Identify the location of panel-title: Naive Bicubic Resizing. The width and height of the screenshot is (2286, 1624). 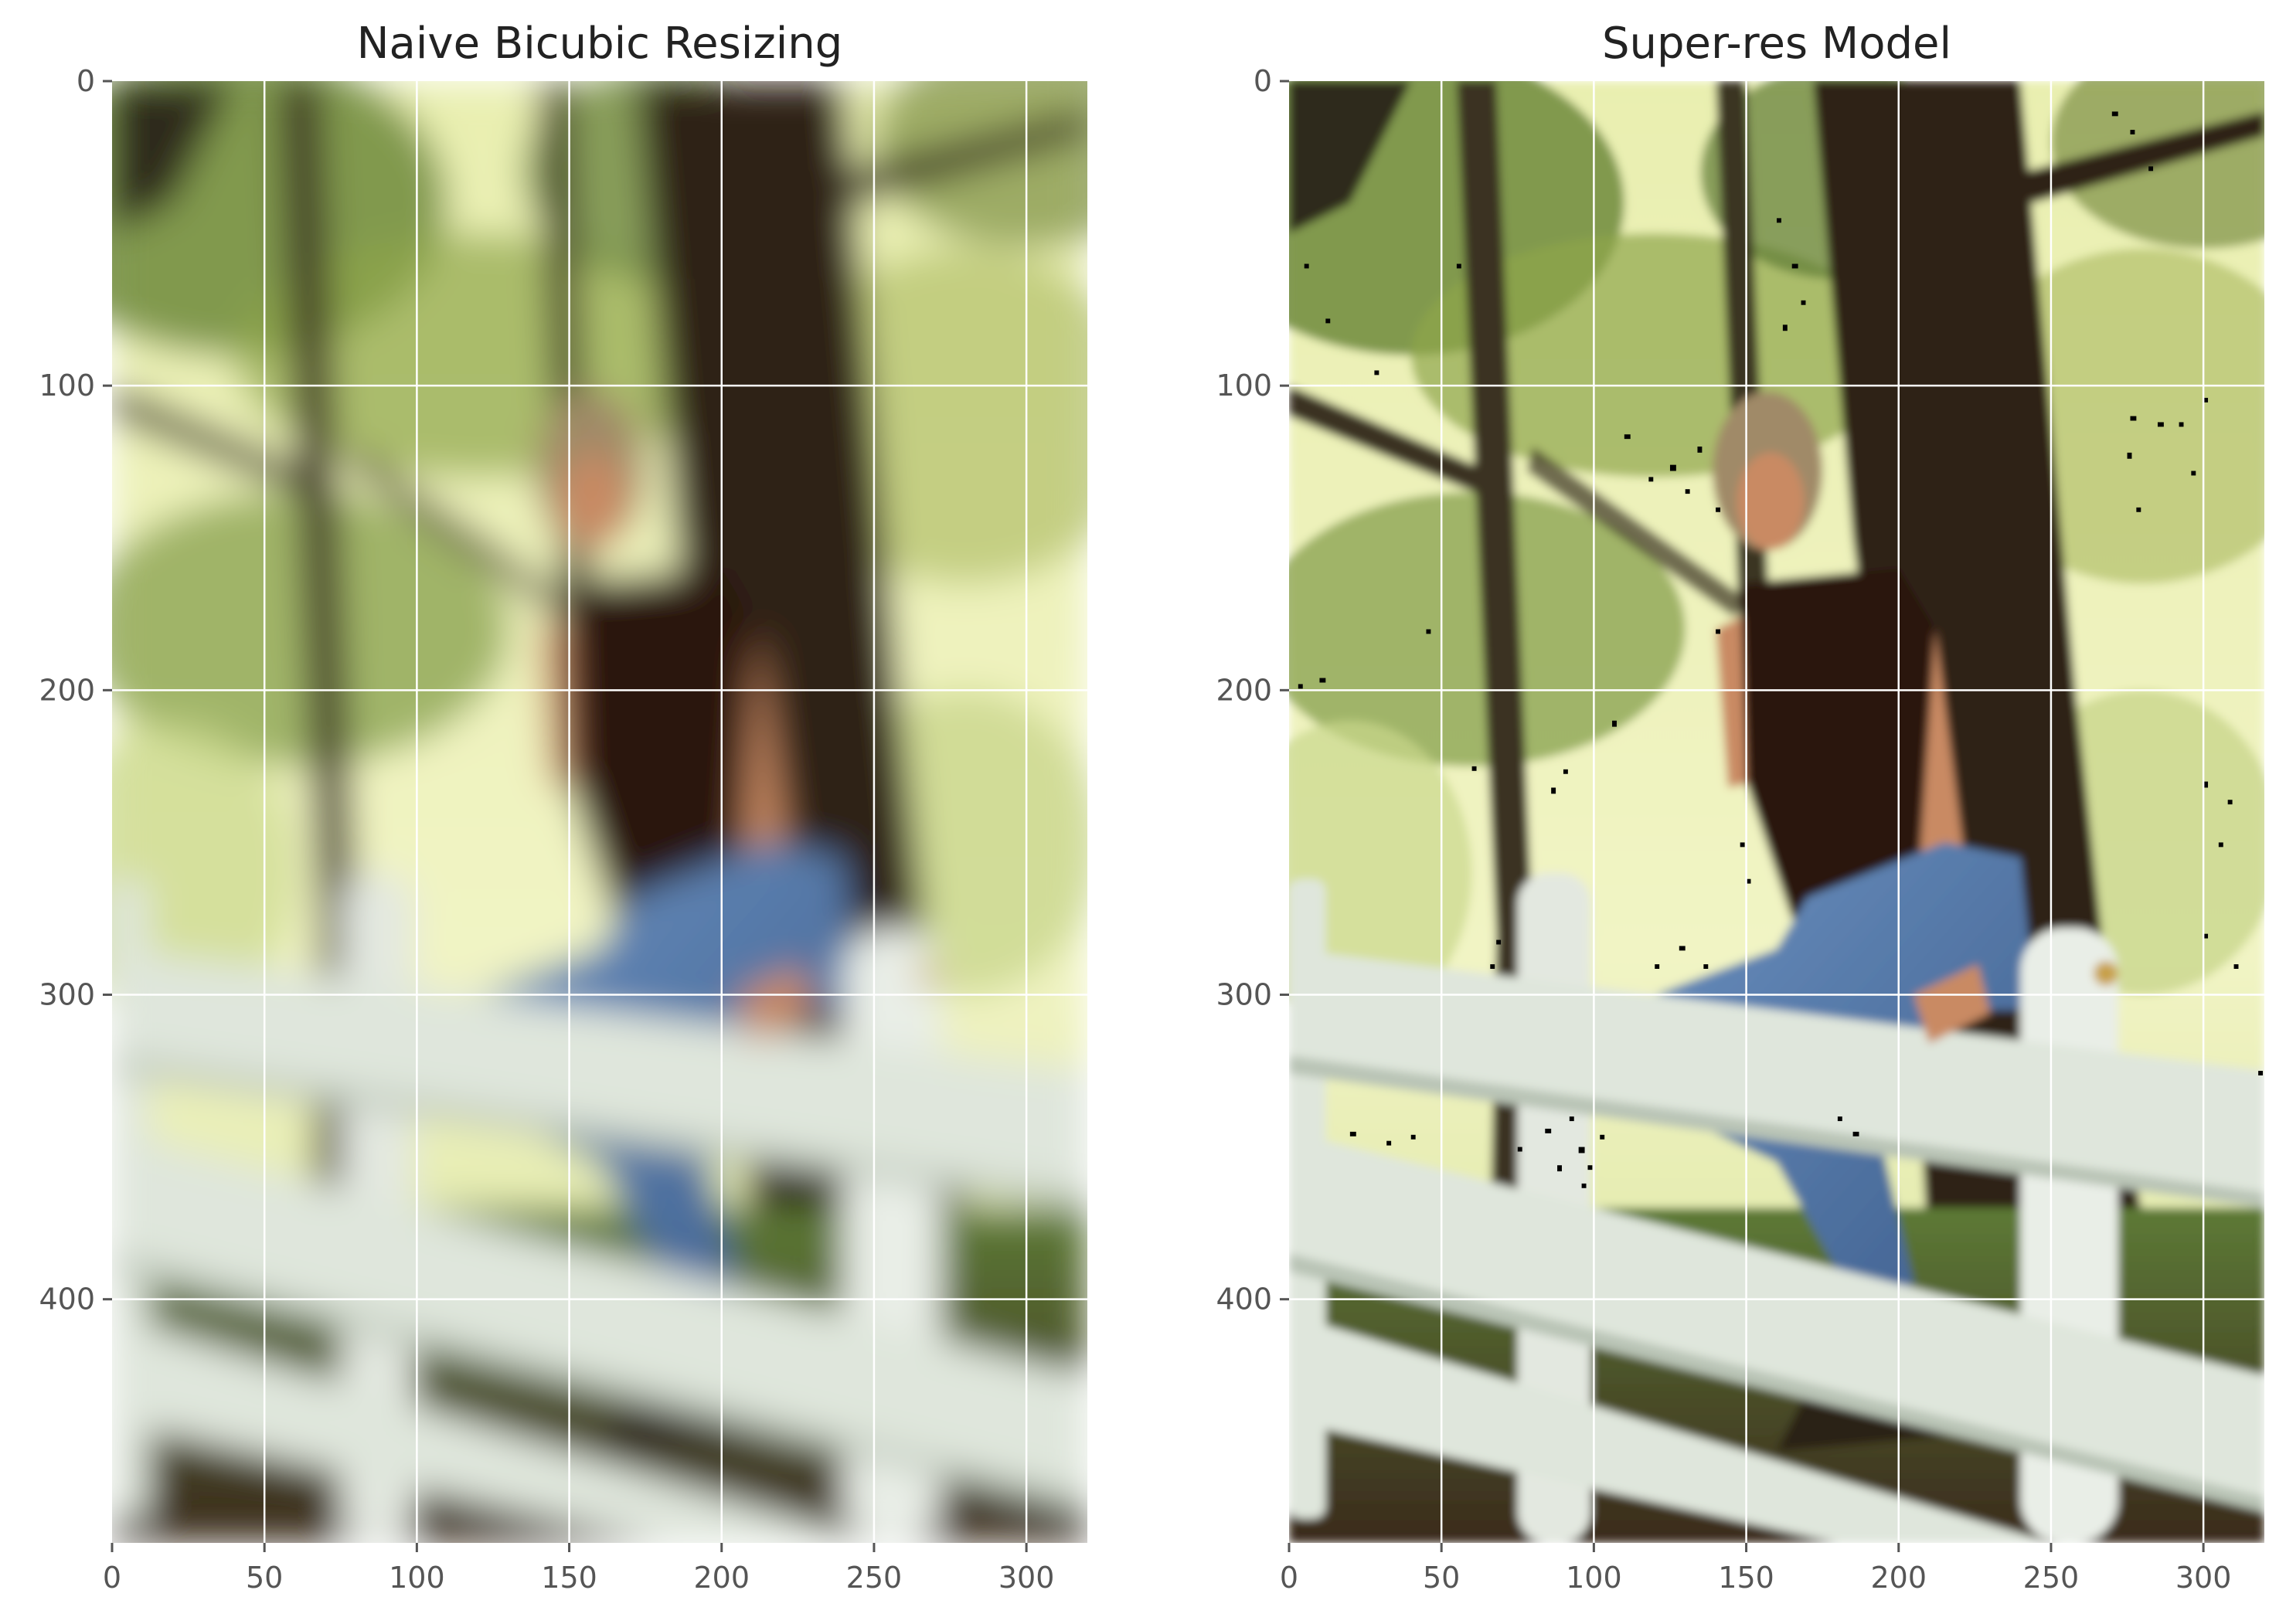
(600, 44).